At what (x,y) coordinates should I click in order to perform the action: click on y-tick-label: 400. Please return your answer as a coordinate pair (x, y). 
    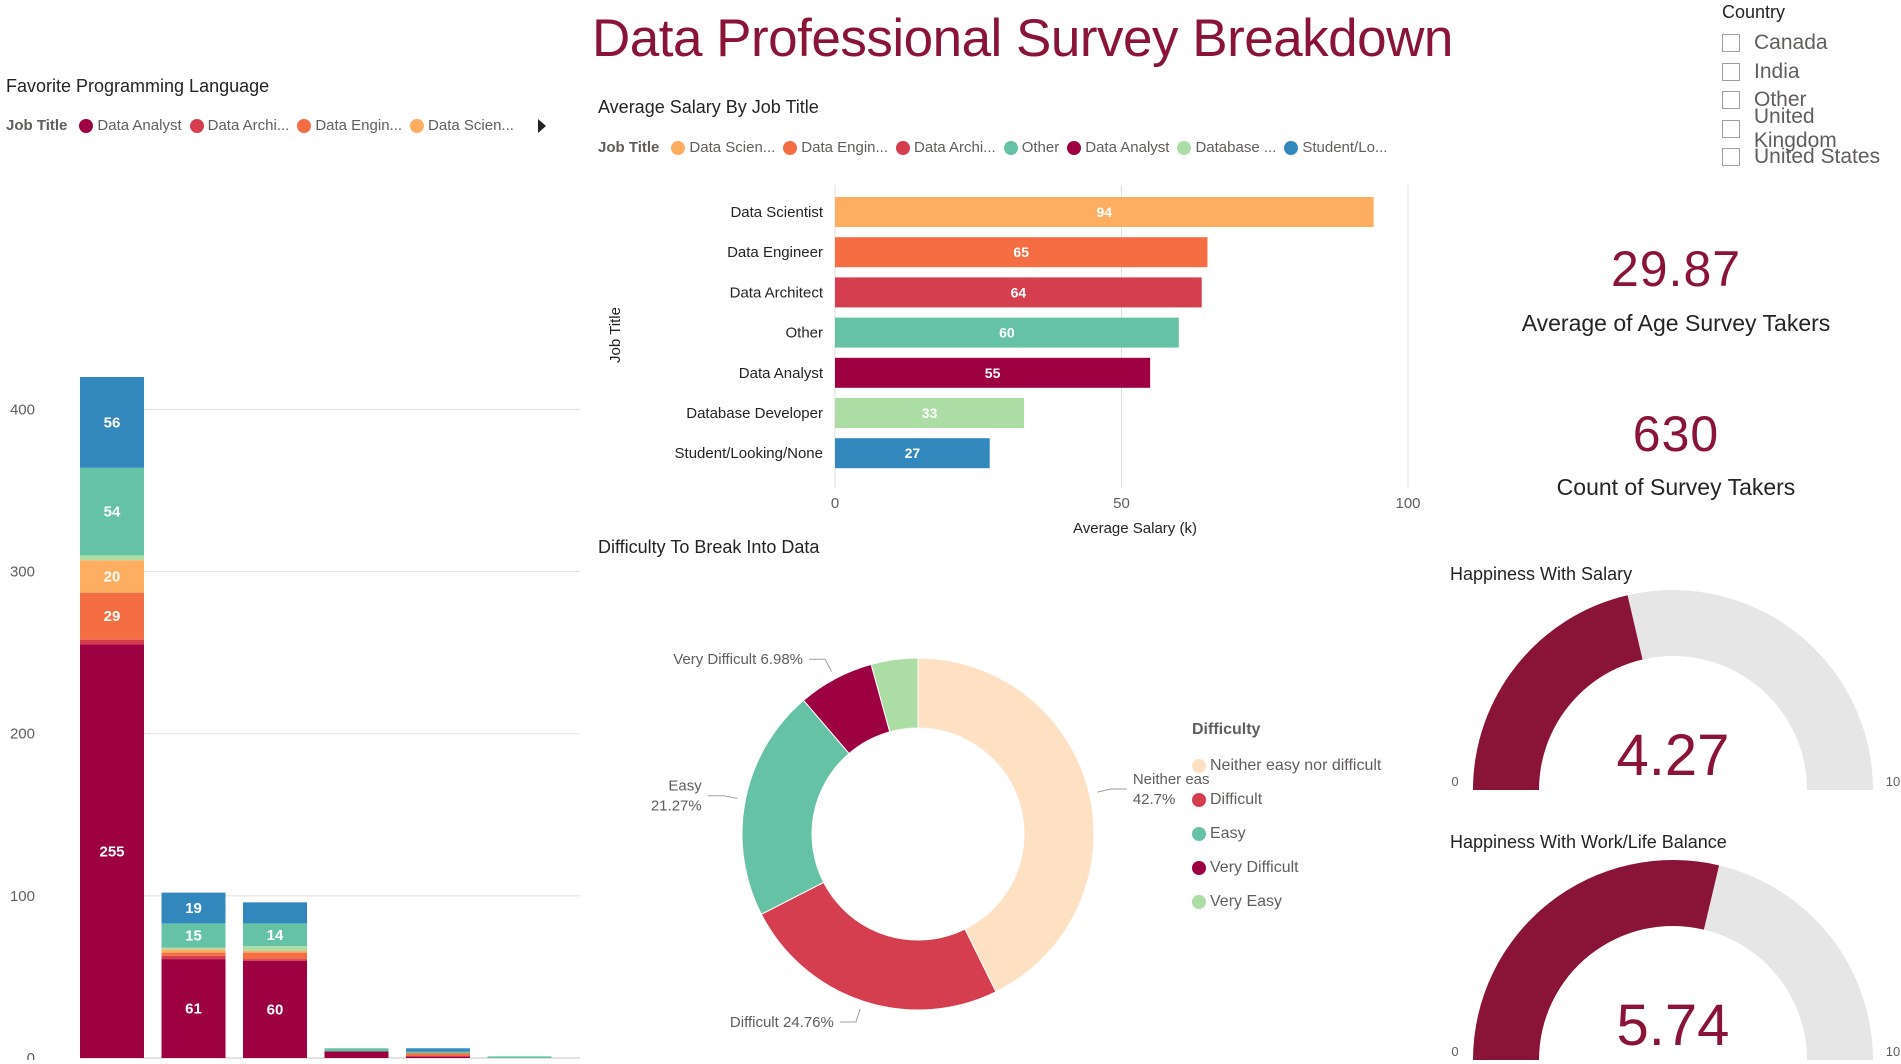
    Looking at the image, I should click on (22, 409).